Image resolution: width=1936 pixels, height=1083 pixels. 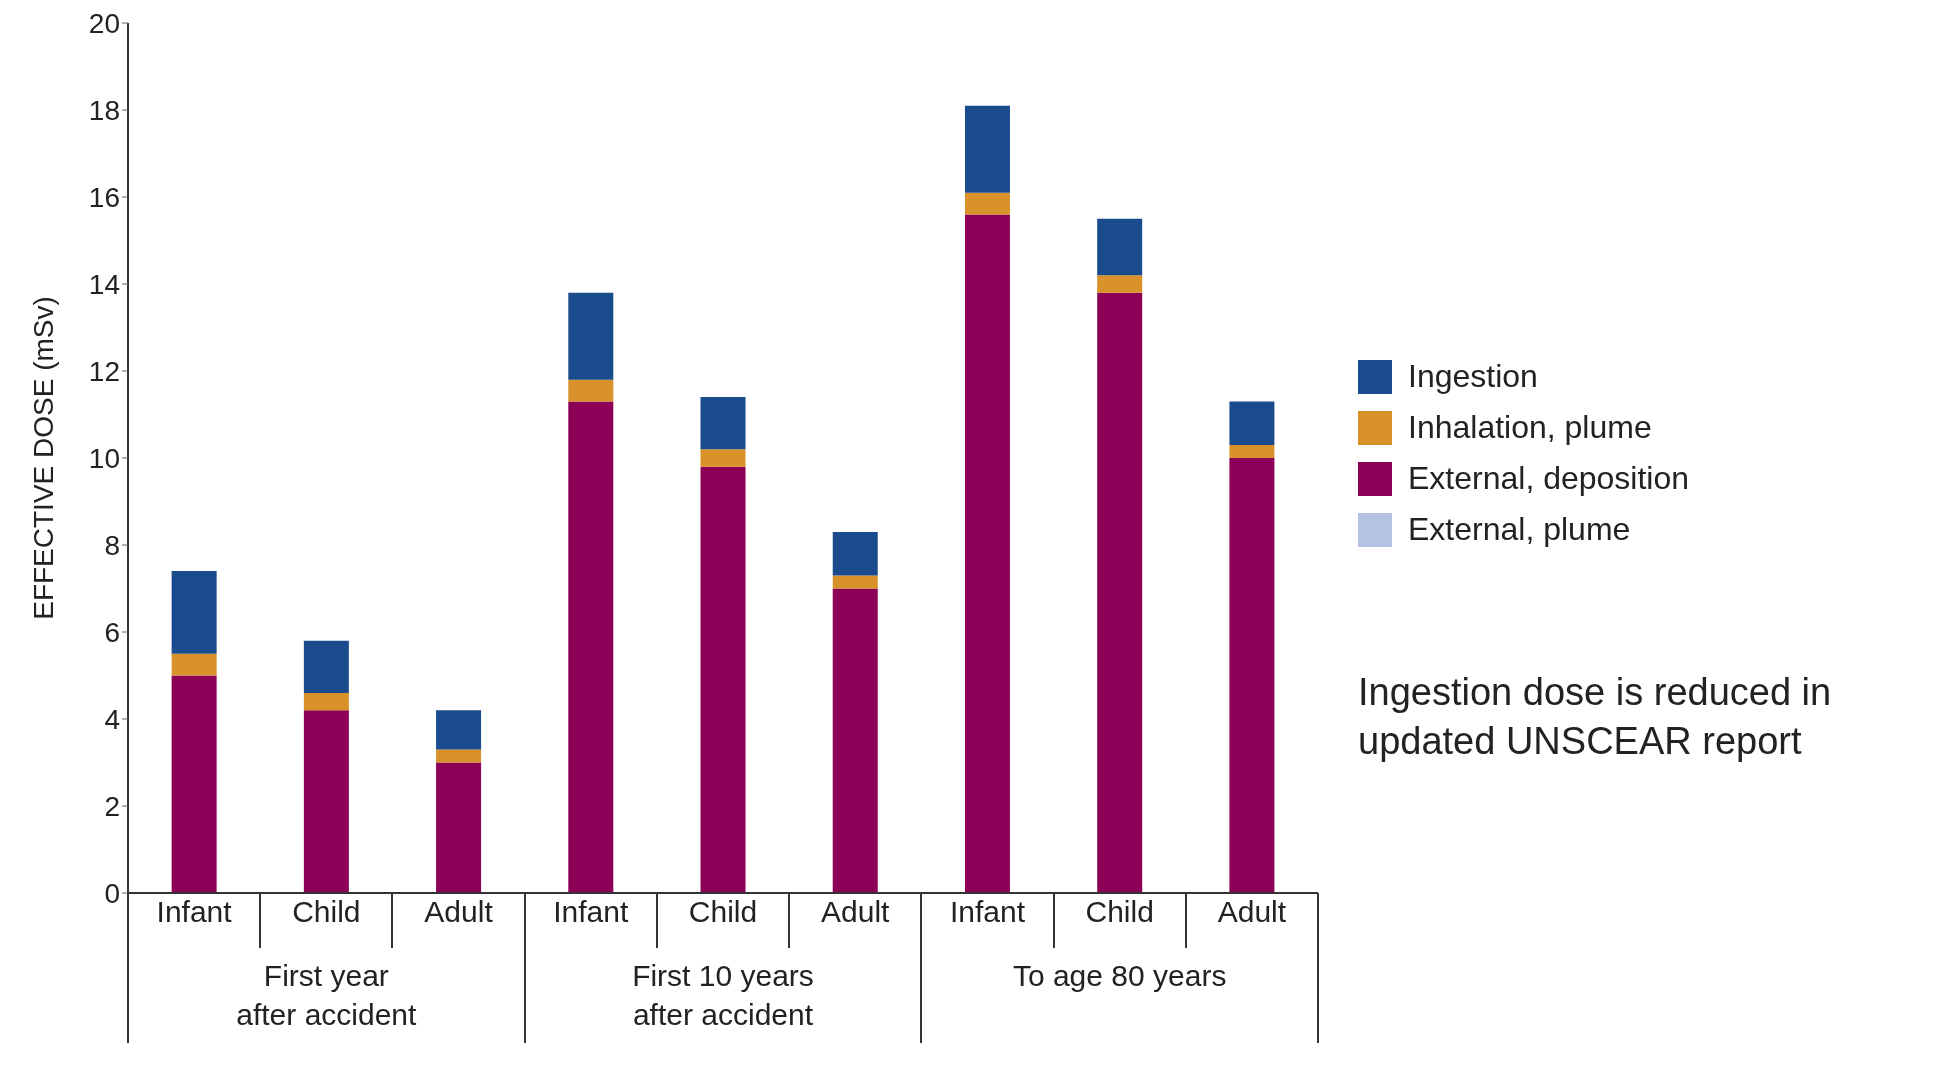 What do you see at coordinates (1473, 376) in the screenshot?
I see `legend-label: Ingestion` at bounding box center [1473, 376].